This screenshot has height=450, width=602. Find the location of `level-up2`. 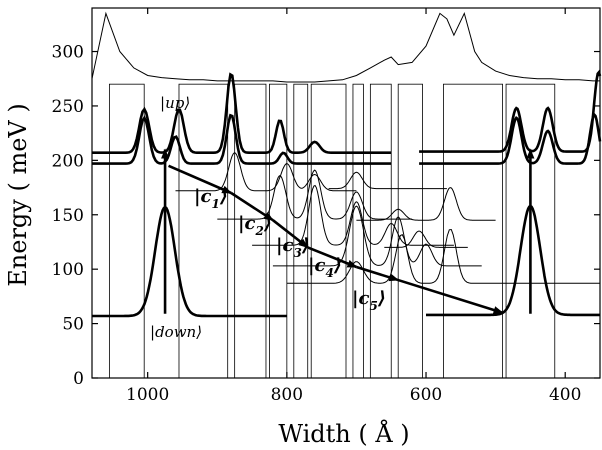

level-up2 is located at coordinates (242, 139).